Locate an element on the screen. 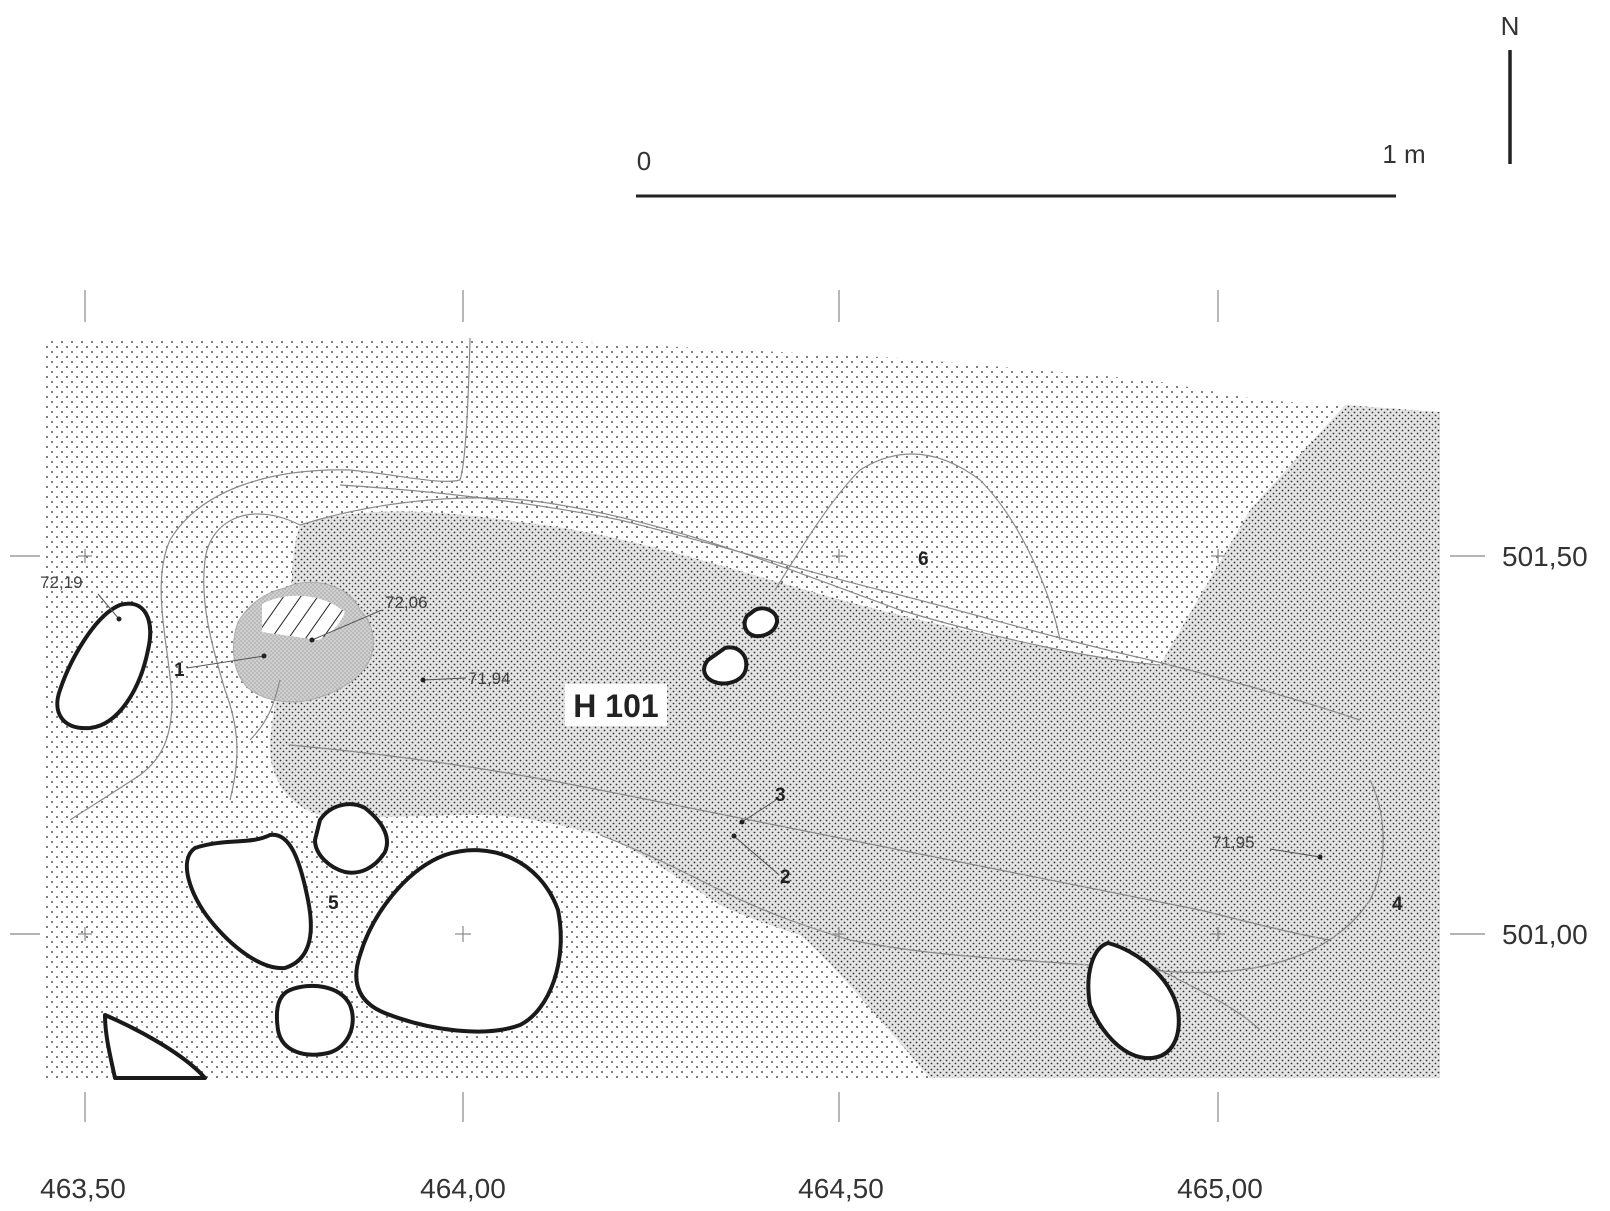 The height and width of the screenshot is (1211, 1610). y-axis-label: 501,50 is located at coordinates (1545, 556).